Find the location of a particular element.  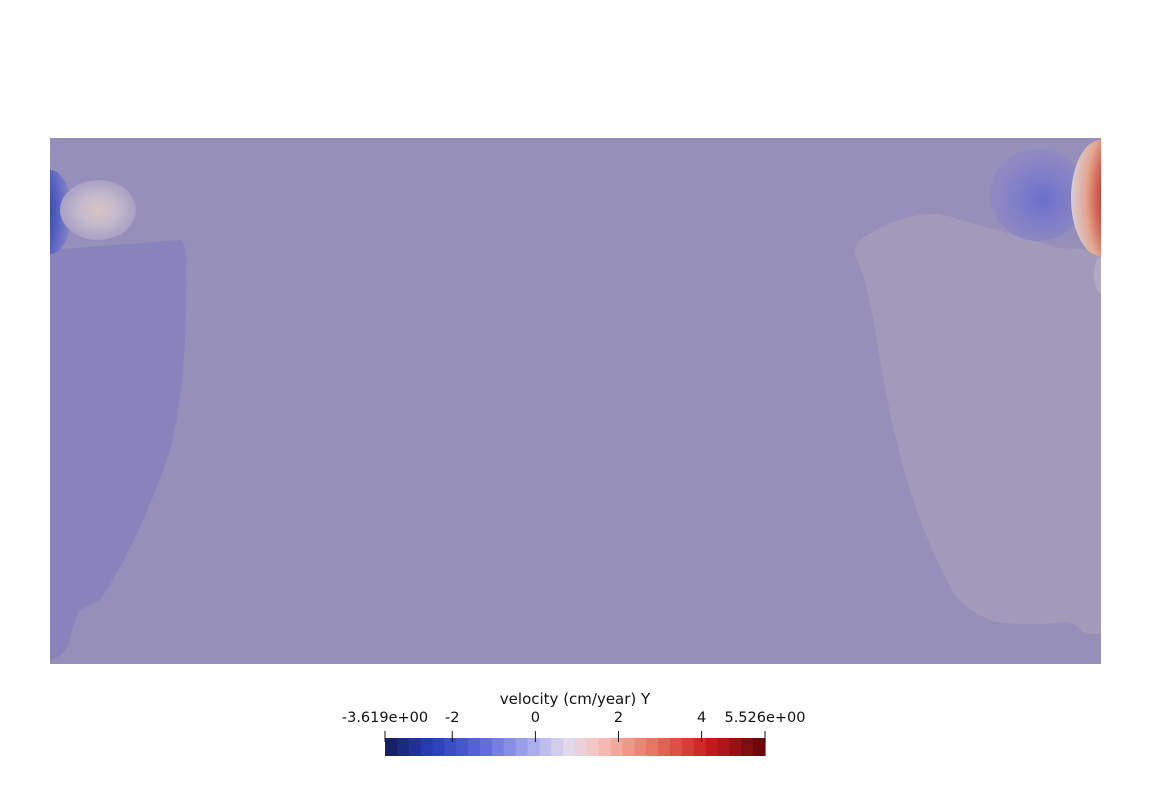

colorbar-min-label: -3.619e+00 is located at coordinates (385, 718).